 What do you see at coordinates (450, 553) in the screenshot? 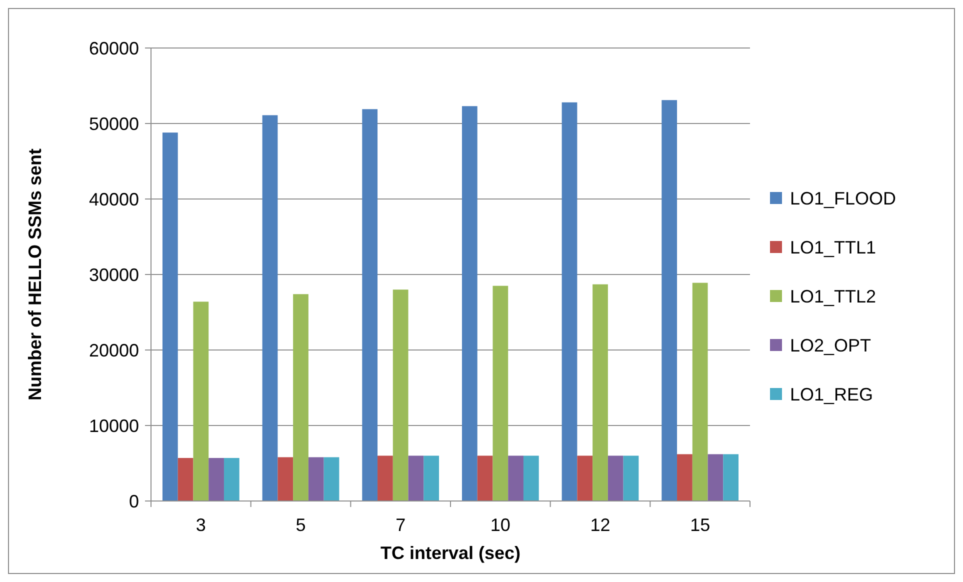
I see `x-axis-title: TC interval (sec)` at bounding box center [450, 553].